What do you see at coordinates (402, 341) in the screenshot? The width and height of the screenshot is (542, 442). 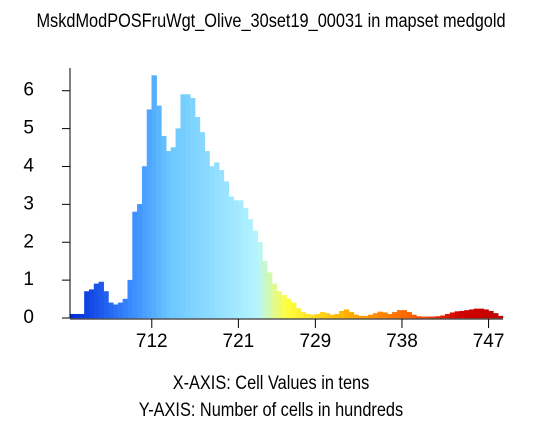 I see `x-tick-label: 738` at bounding box center [402, 341].